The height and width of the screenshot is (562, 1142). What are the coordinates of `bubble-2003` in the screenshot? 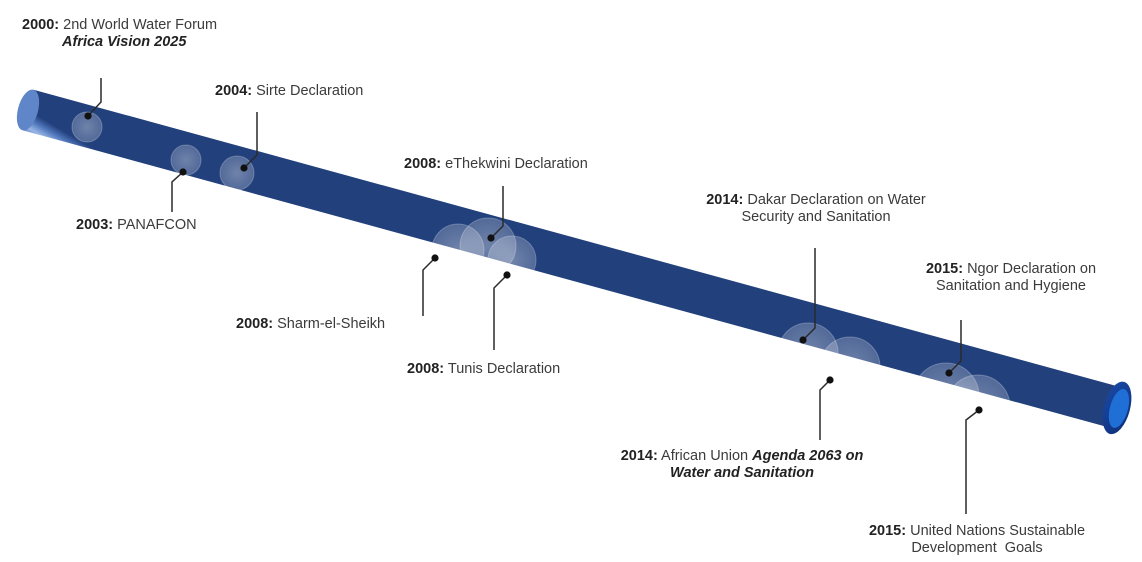 It's located at (186, 160).